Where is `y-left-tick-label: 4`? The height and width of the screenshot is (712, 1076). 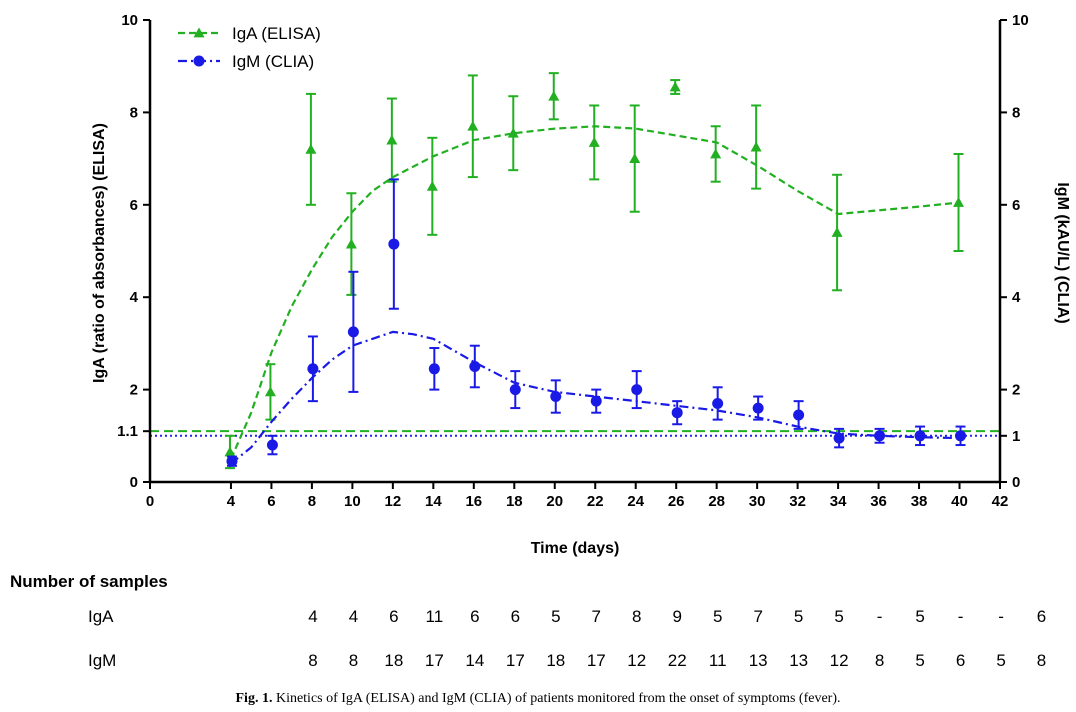 y-left-tick-label: 4 is located at coordinates (134, 297).